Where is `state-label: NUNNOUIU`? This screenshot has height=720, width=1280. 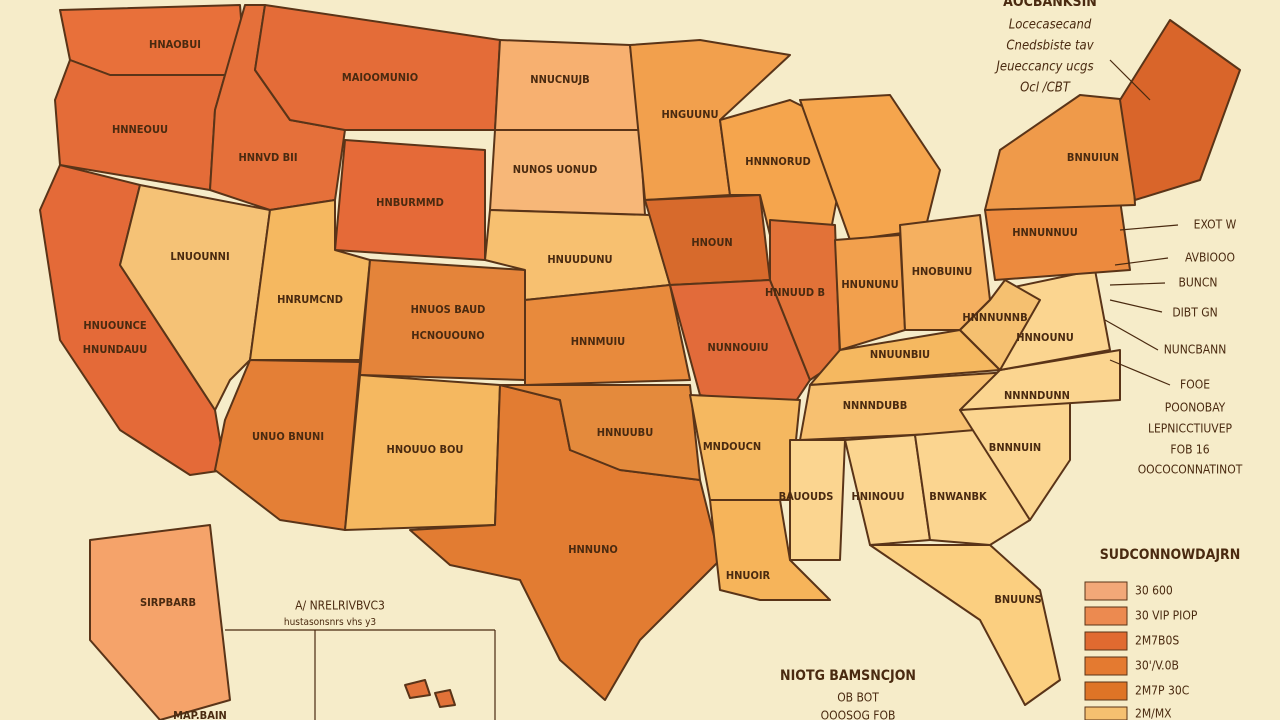
state-label: NUNNOUIU is located at coordinates (737, 347).